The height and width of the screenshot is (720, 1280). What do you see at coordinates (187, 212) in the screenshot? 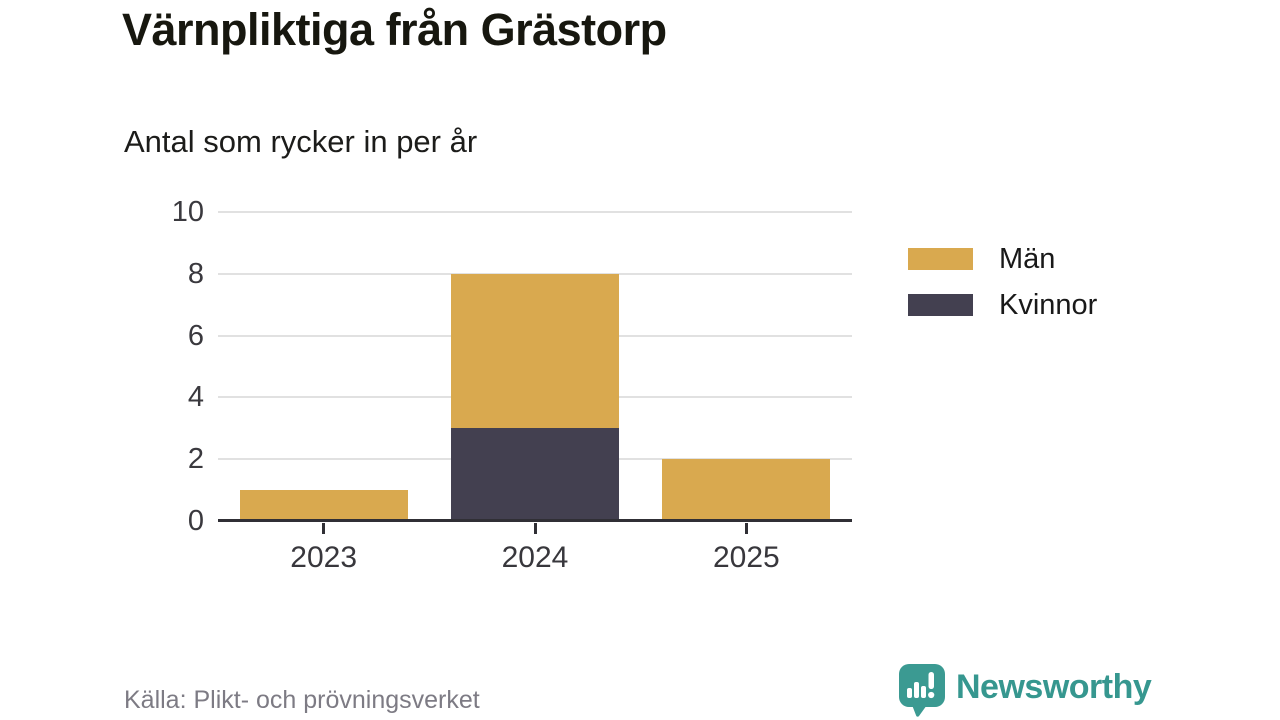
I see `y-tick-label: 10` at bounding box center [187, 212].